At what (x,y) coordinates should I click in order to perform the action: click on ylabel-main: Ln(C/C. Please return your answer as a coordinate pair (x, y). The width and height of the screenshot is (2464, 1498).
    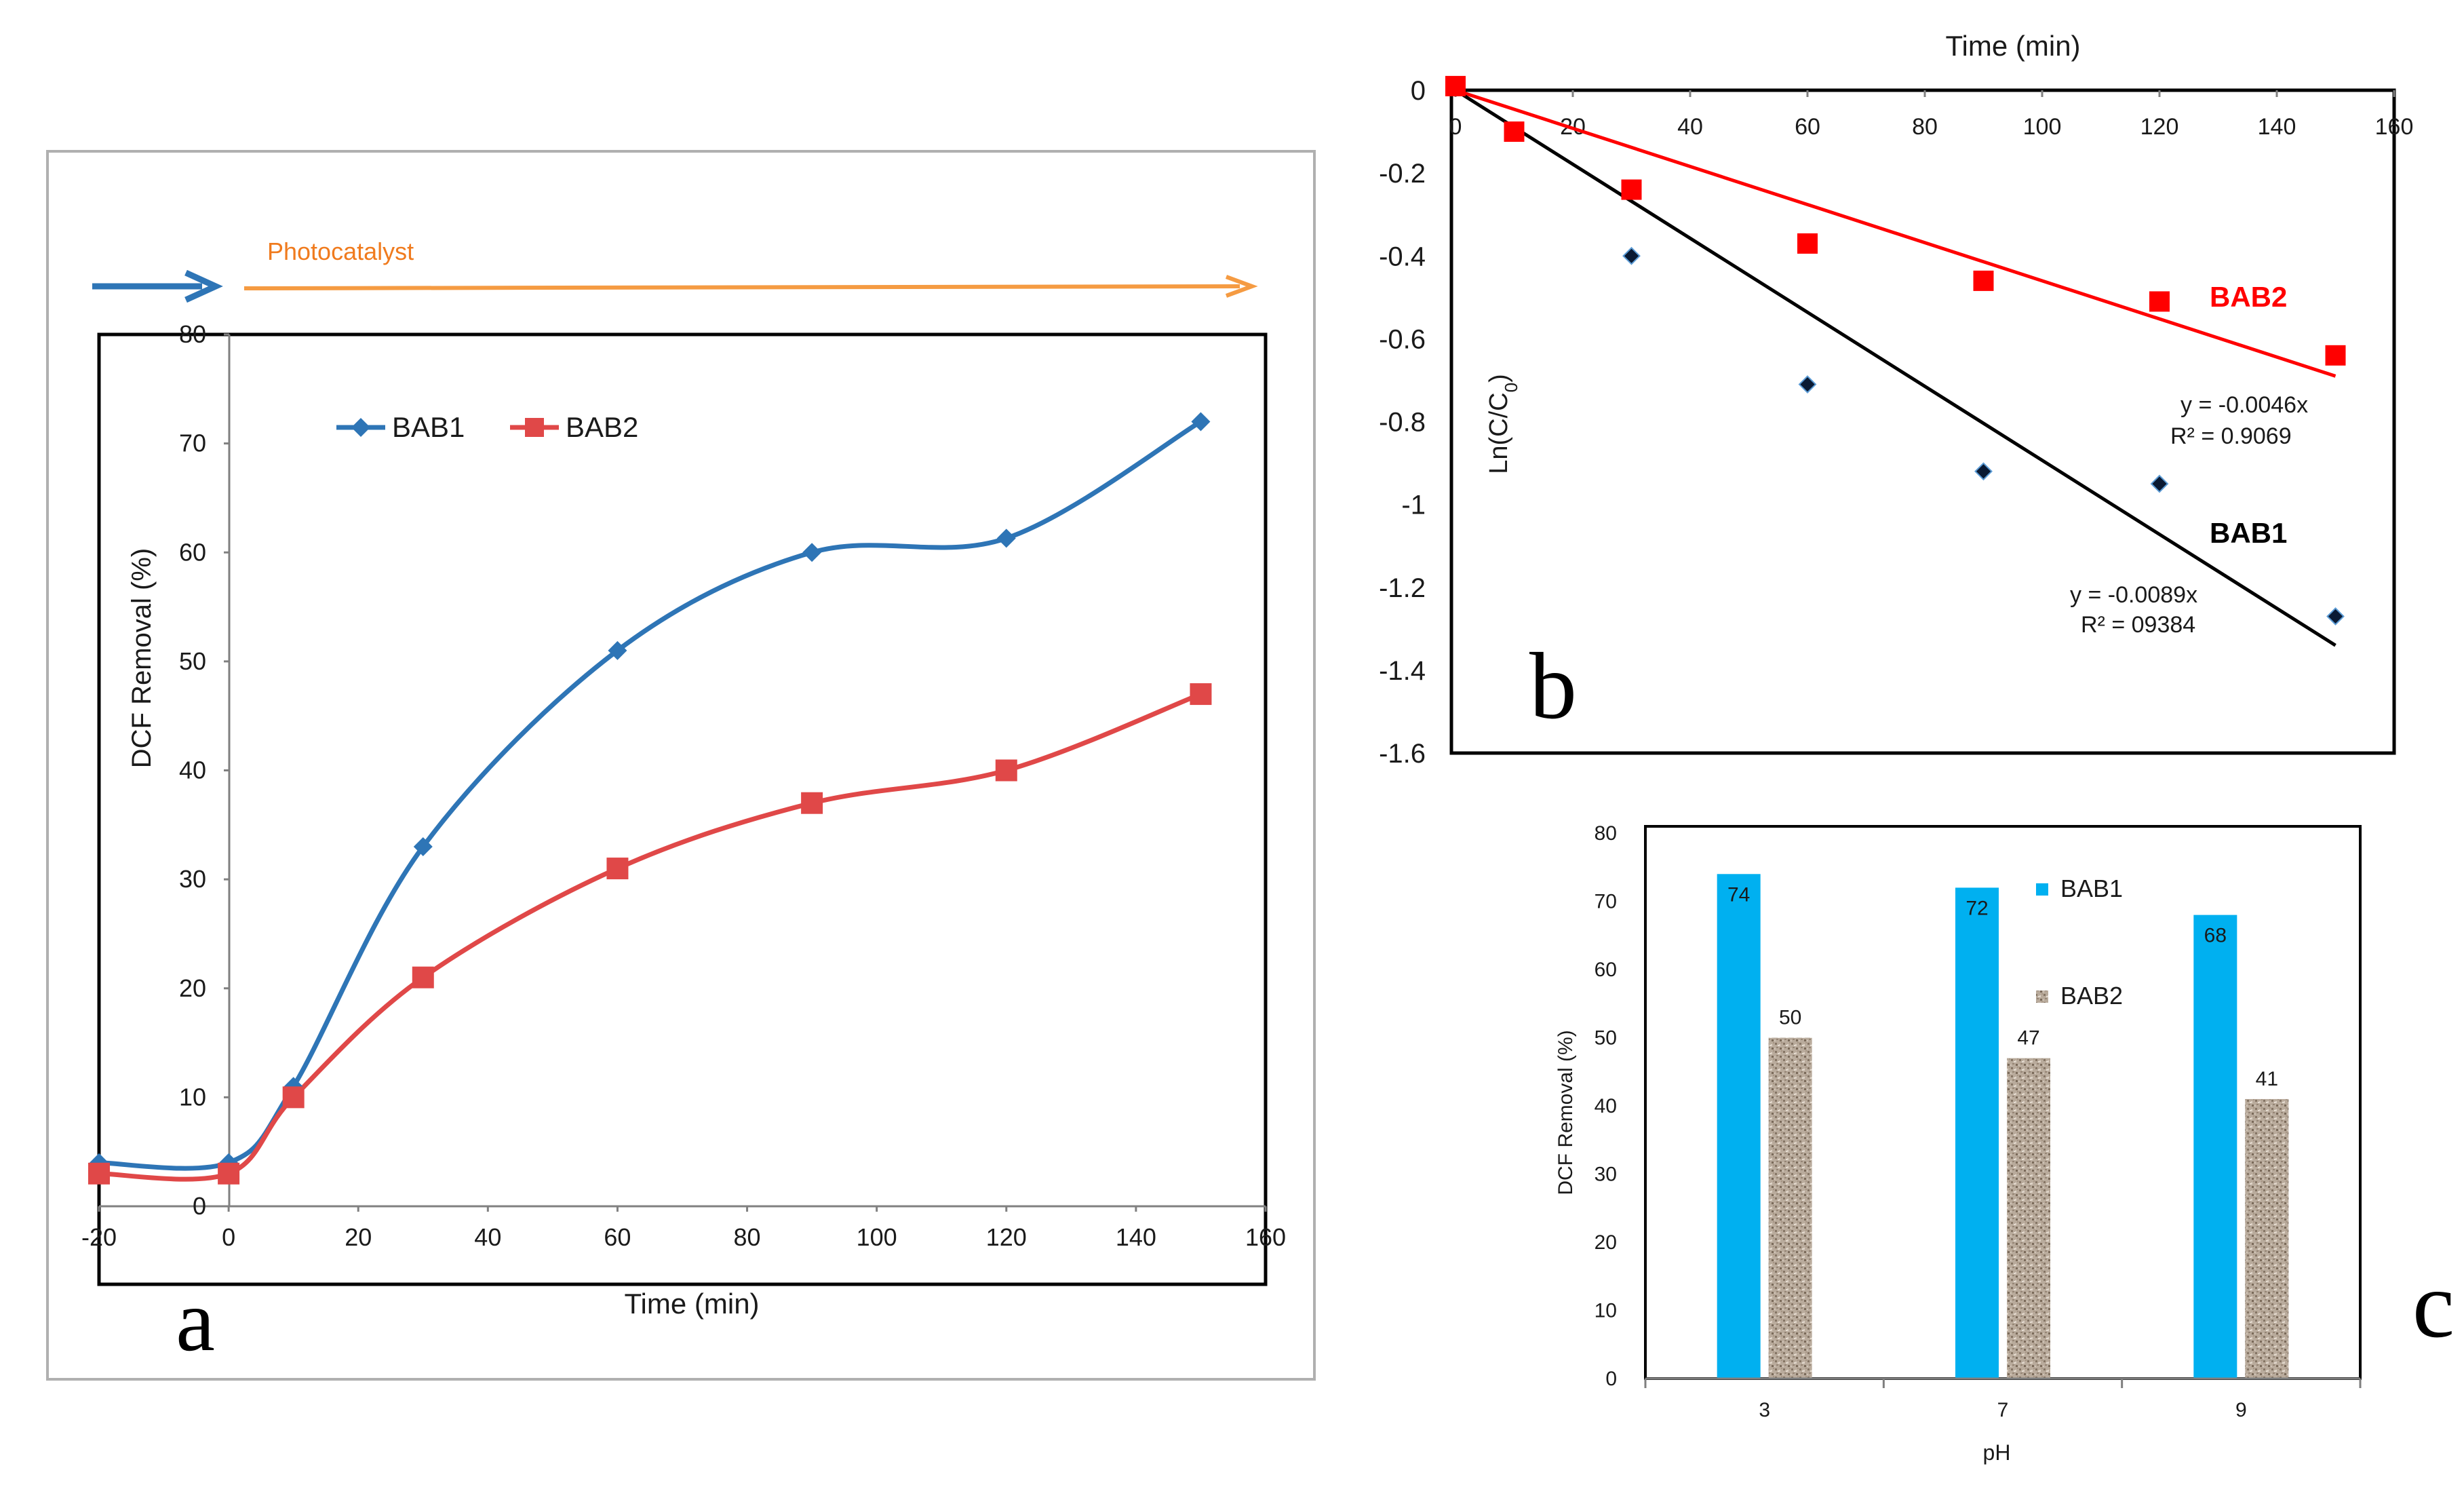
    Looking at the image, I should click on (1499, 433).